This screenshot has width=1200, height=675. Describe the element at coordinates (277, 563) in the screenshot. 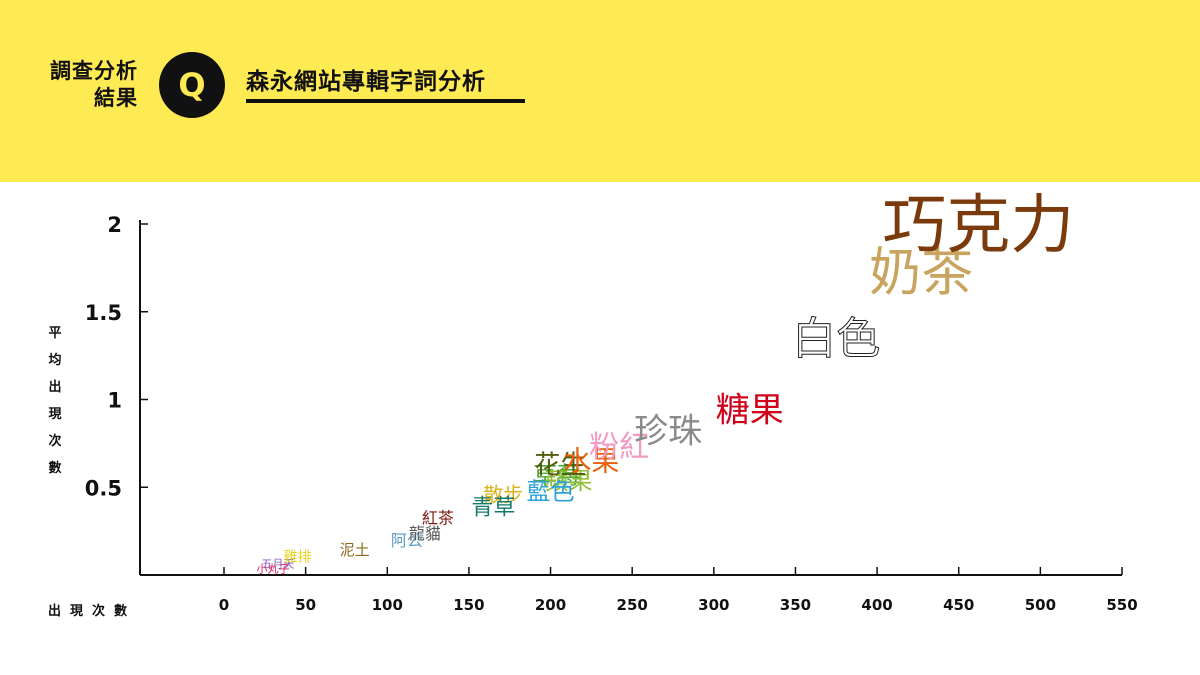

I see `word-point: 五月天` at that location.